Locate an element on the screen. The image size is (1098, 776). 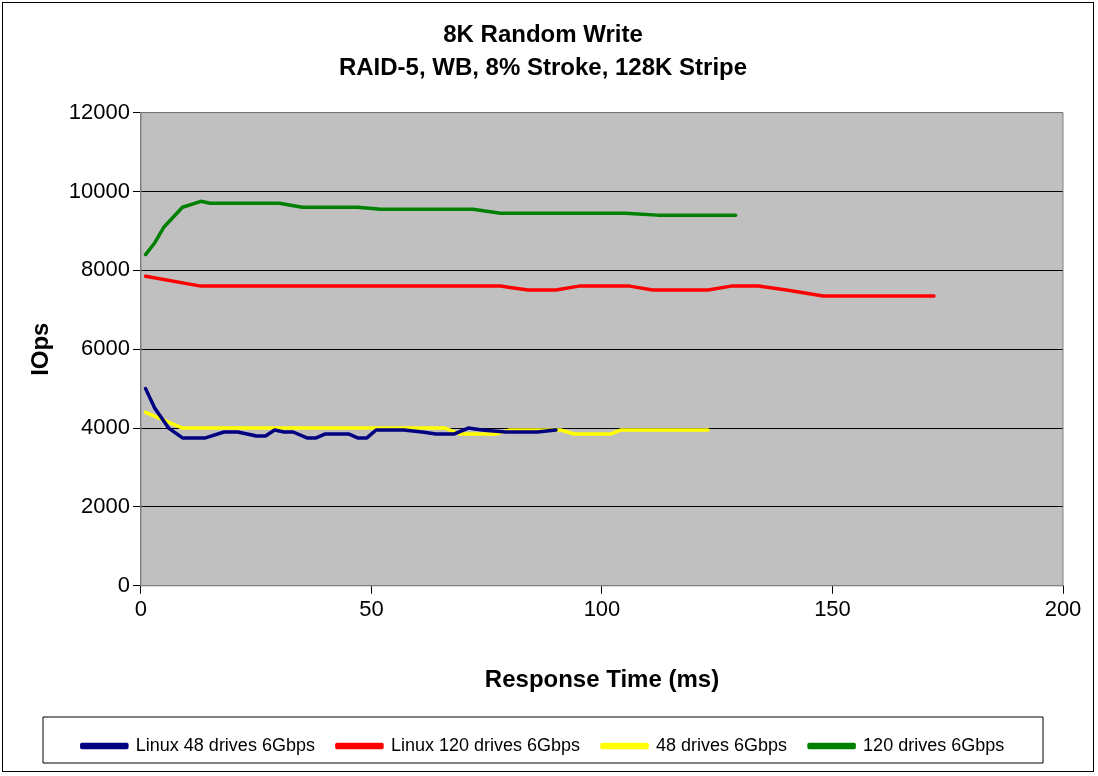
legend-label: 120 drives 6Gbps is located at coordinates (934, 744).